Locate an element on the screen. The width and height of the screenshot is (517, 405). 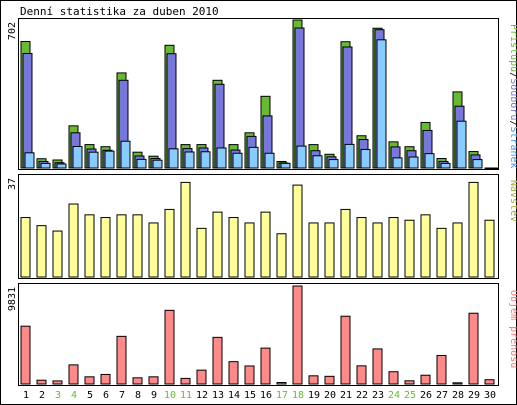
legend-sep-2: / is located at coordinates (512, 123).